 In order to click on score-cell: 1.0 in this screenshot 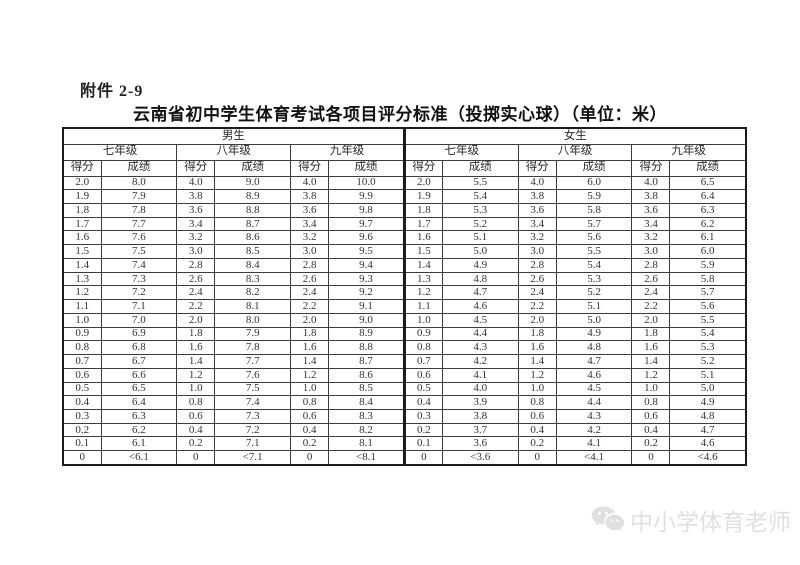, I will do `click(537, 389)`.